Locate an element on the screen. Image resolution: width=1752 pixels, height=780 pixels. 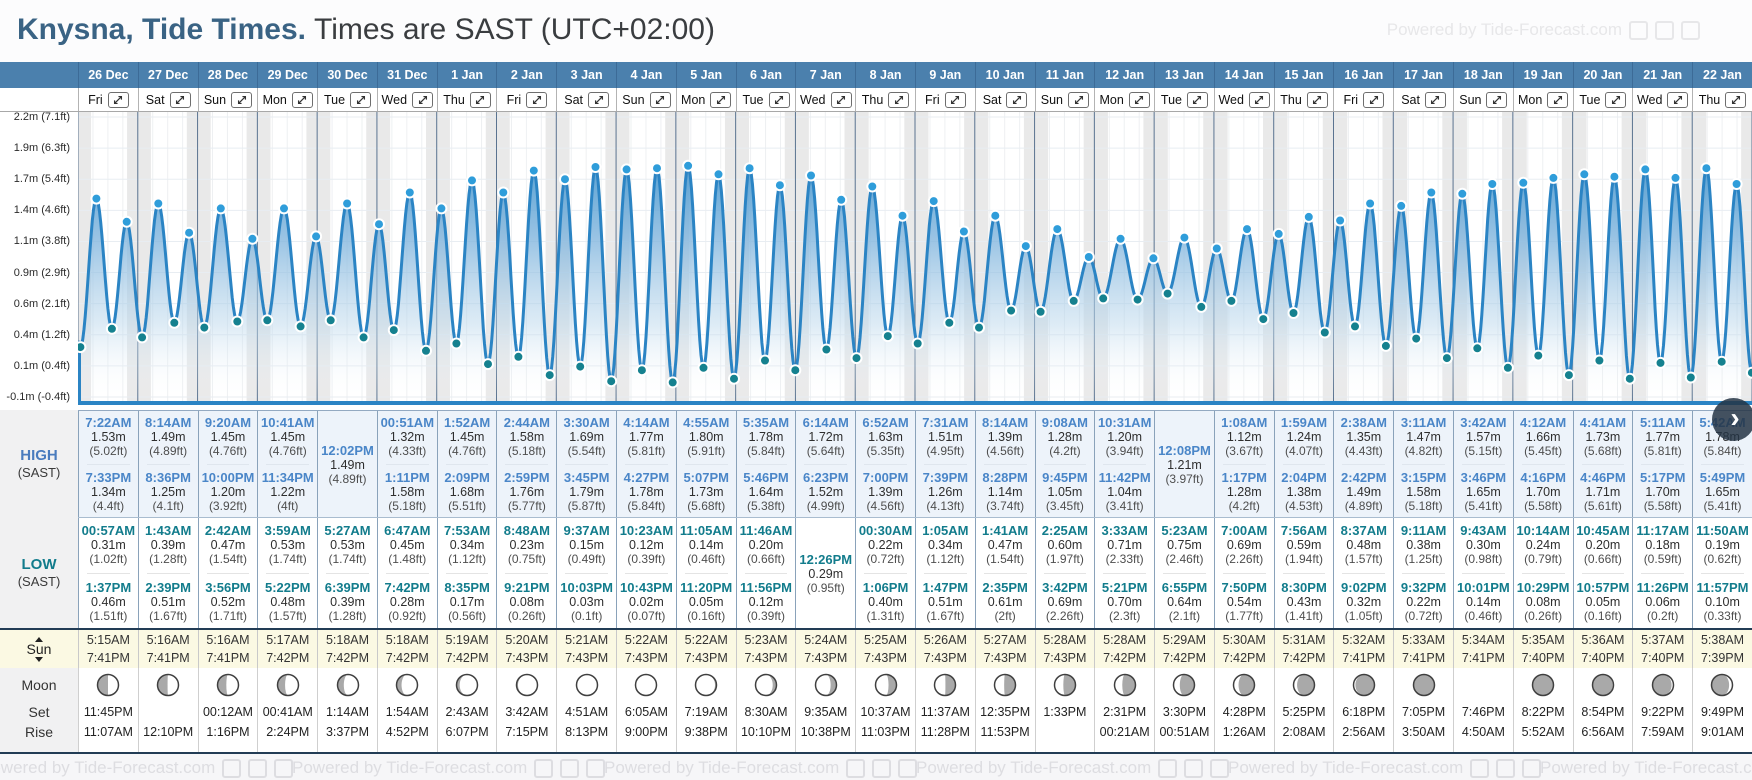
moon-cell: 9:35AM 10:38PM is located at coordinates (825, 710).